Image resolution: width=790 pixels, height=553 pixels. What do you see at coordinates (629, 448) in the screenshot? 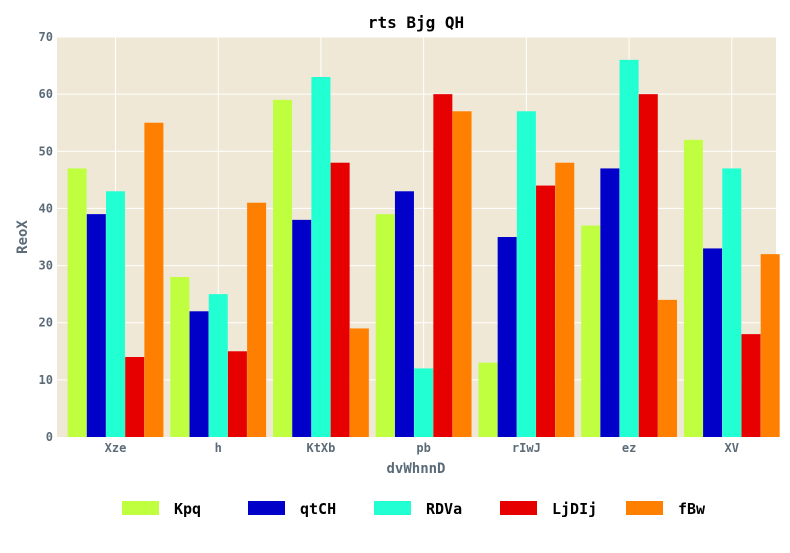
I see `x-tick-label: ez` at bounding box center [629, 448].